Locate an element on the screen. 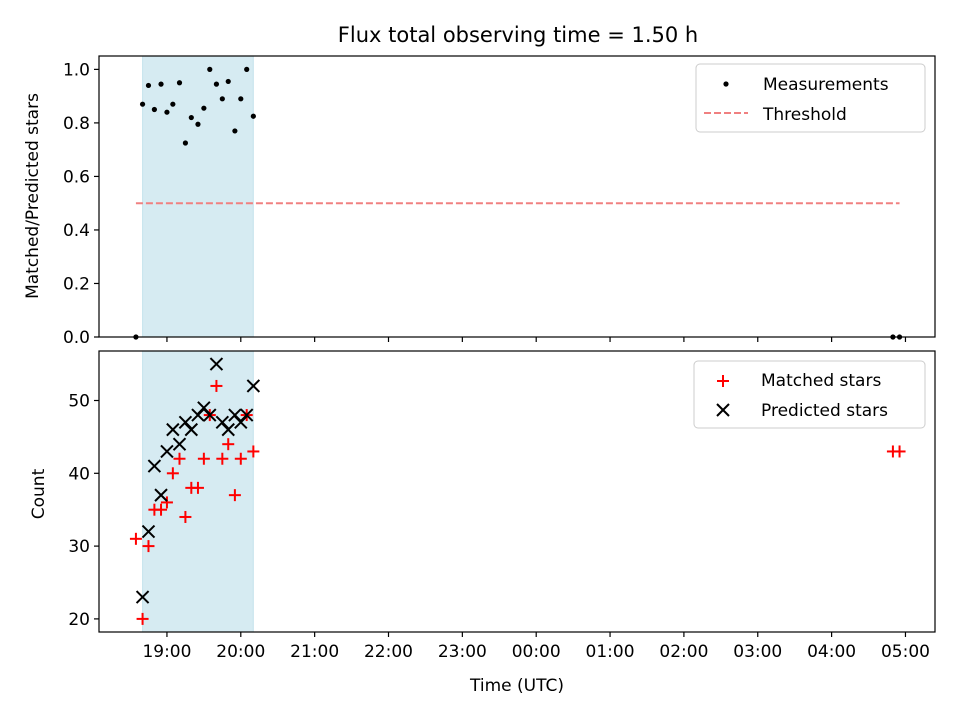  legend-measurements-label: Measurements is located at coordinates (826, 85).